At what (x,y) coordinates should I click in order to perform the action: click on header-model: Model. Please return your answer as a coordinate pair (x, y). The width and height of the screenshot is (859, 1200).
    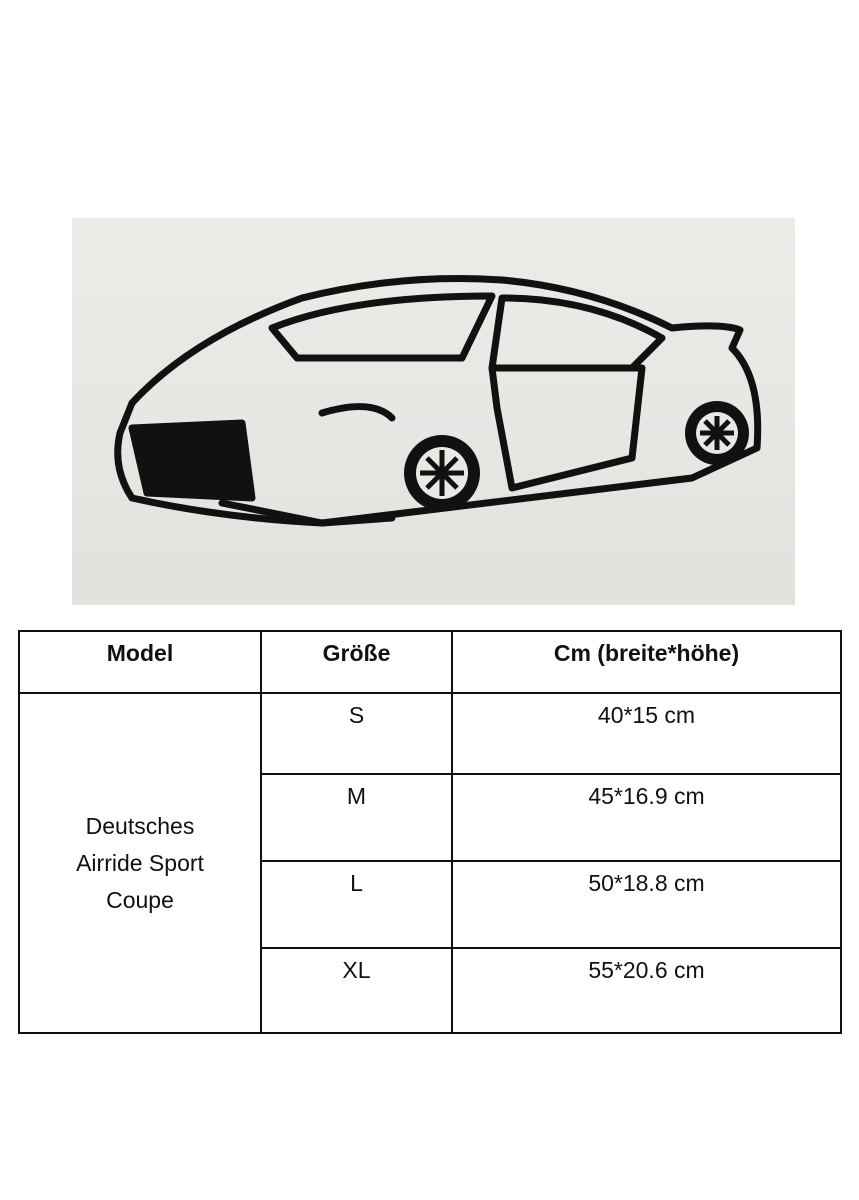
    Looking at the image, I should click on (140, 662).